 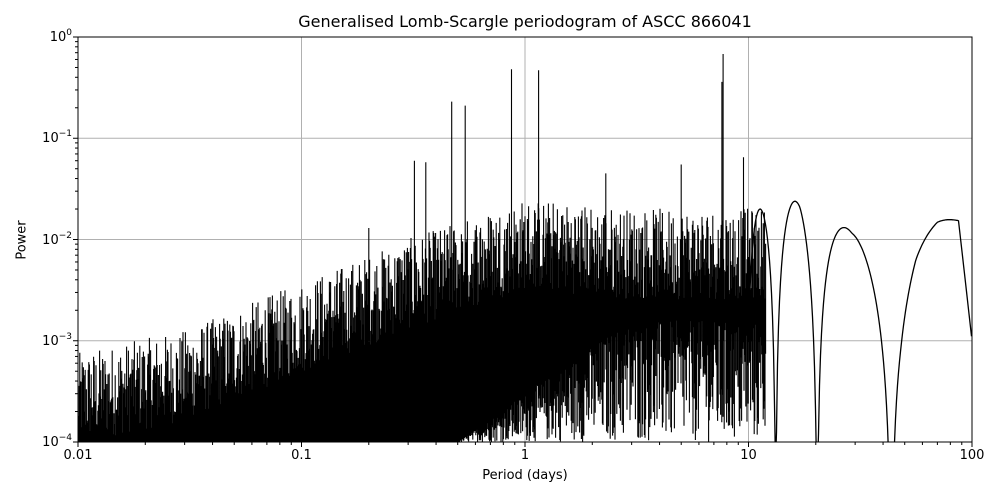 What do you see at coordinates (748, 455) in the screenshot?
I see `x-tick-label: 10` at bounding box center [748, 455].